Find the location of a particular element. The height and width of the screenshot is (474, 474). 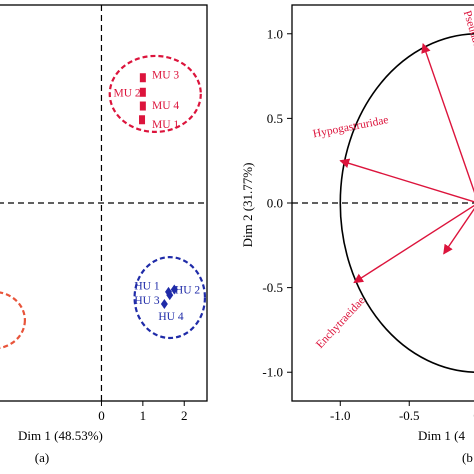

panel-b-x-tick-label: -0.5 is located at coordinates (409, 415).